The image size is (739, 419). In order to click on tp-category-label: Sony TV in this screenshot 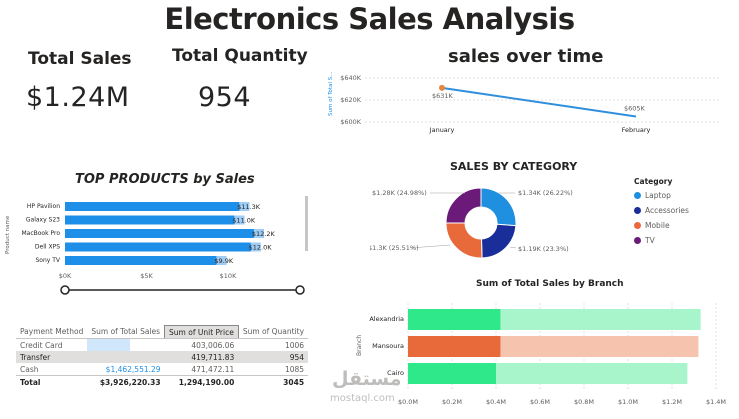, I will do `click(47, 260)`.